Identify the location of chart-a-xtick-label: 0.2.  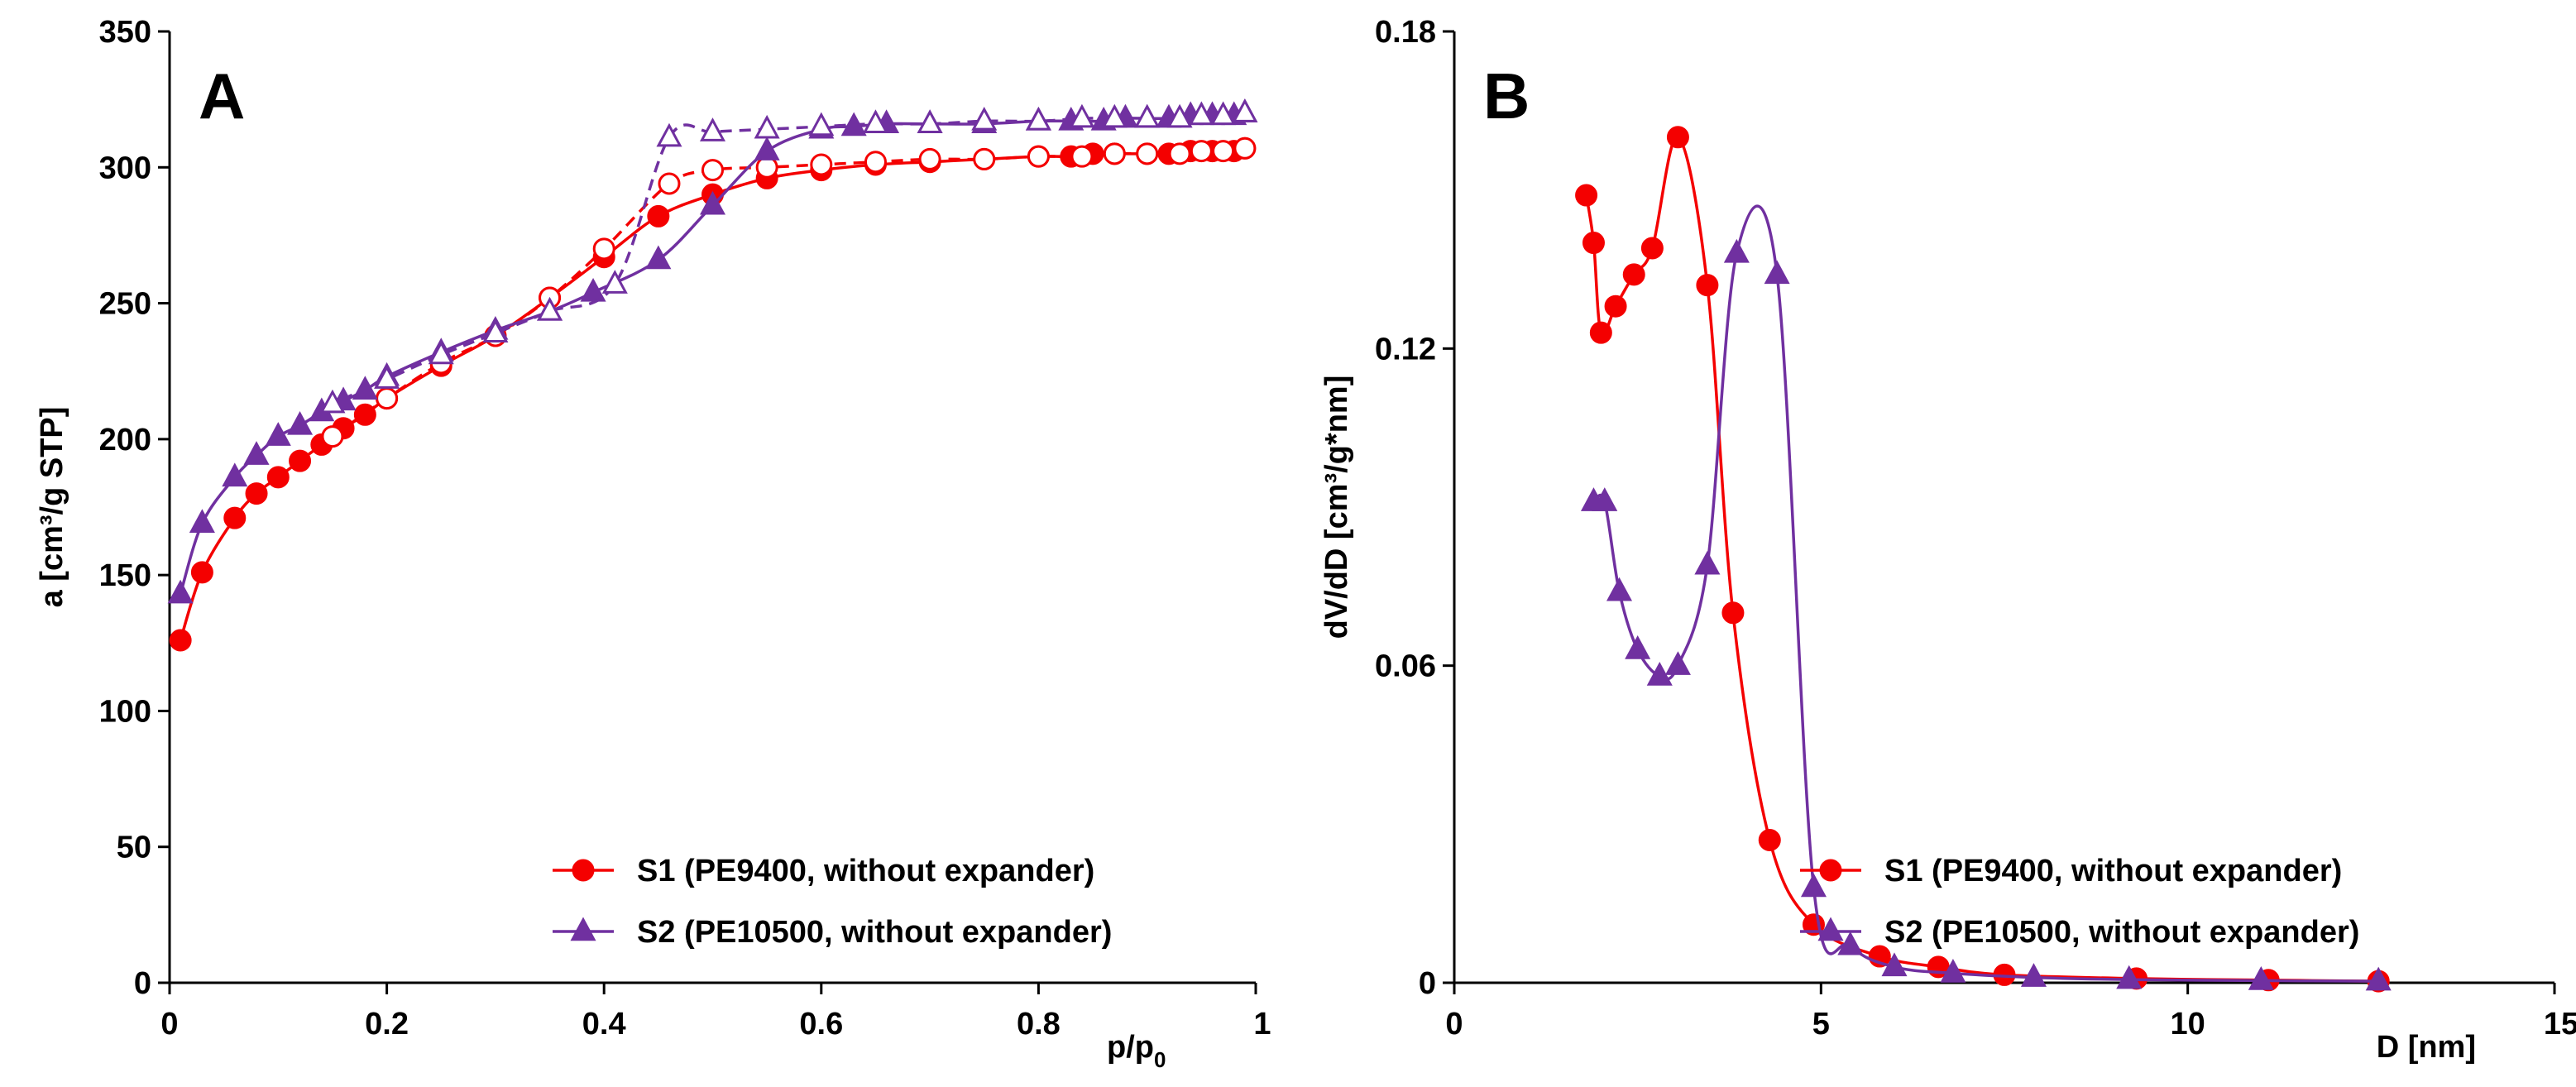
(387, 1025).